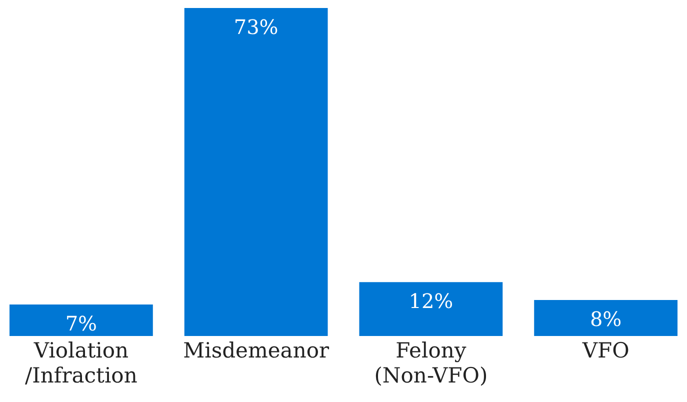 The image size is (687, 402). Describe the element at coordinates (256, 350) in the screenshot. I see `x-tick-label: Misdemeanor` at that location.